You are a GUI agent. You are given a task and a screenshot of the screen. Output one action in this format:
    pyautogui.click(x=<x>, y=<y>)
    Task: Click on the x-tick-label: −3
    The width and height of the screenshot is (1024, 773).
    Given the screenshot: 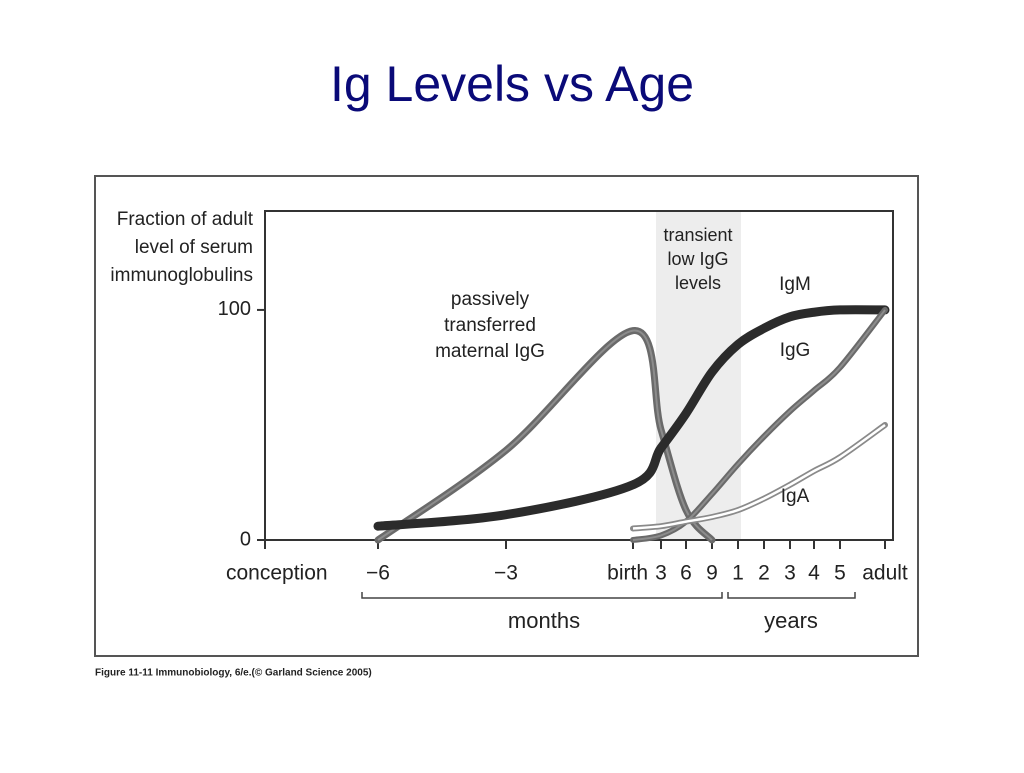 What is the action you would take?
    pyautogui.click(x=506, y=573)
    